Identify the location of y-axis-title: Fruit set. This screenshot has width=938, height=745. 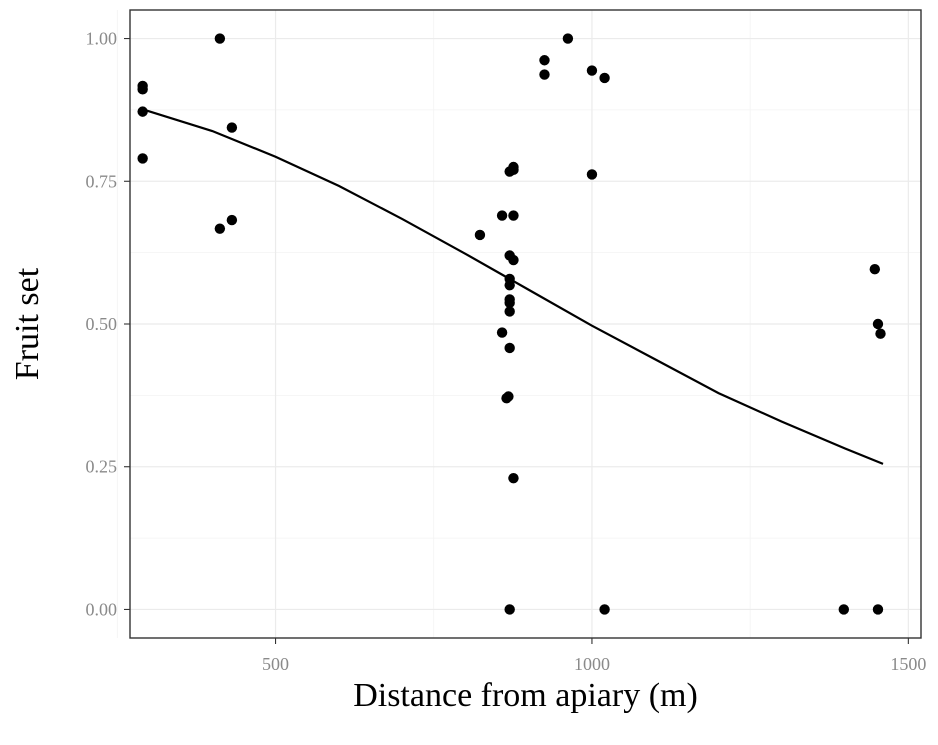
(27, 323).